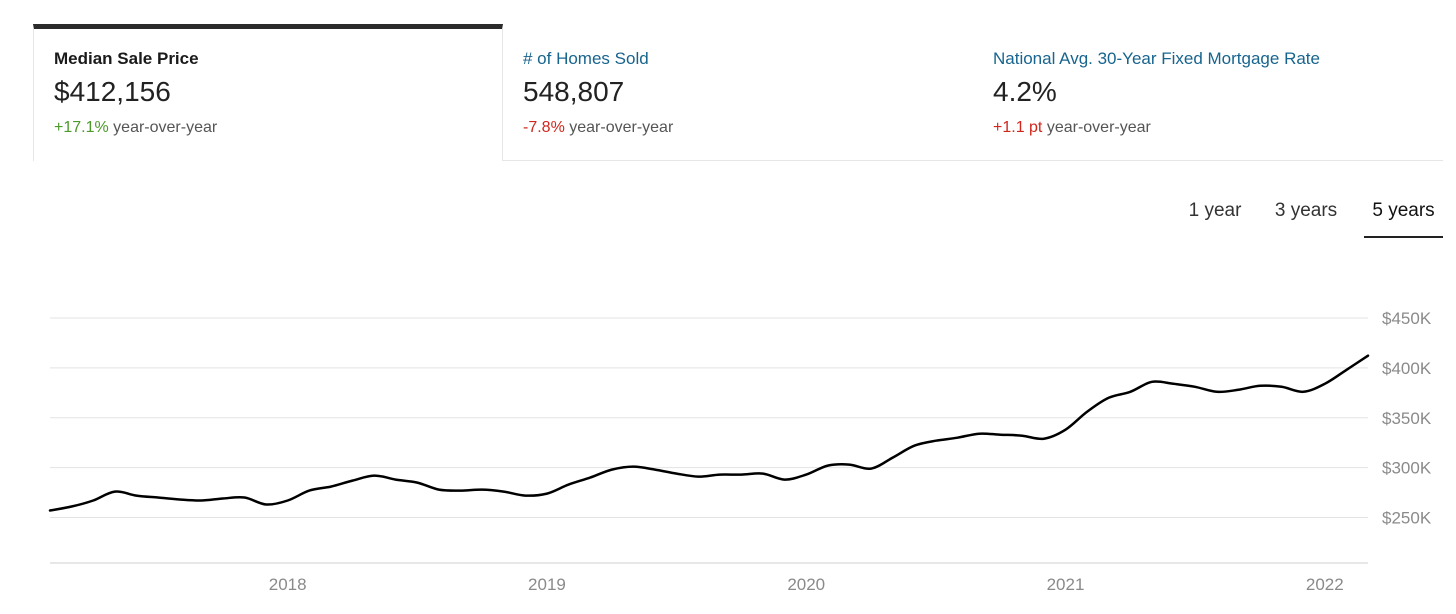 The image size is (1456, 614). I want to click on y-tick-label: $450K, so click(1407, 318).